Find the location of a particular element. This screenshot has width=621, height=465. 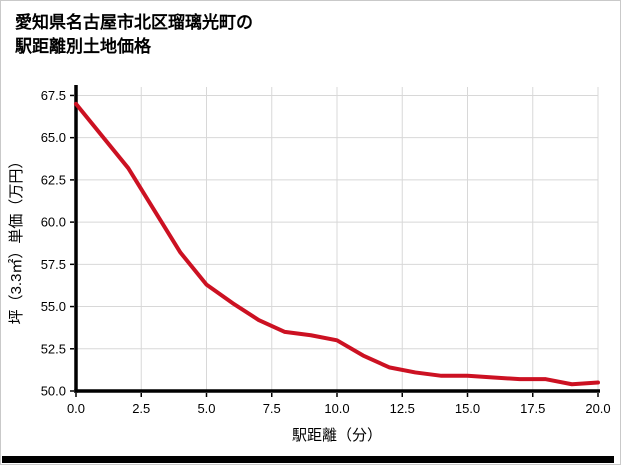

x-tick-label: 5.0 is located at coordinates (206, 408).